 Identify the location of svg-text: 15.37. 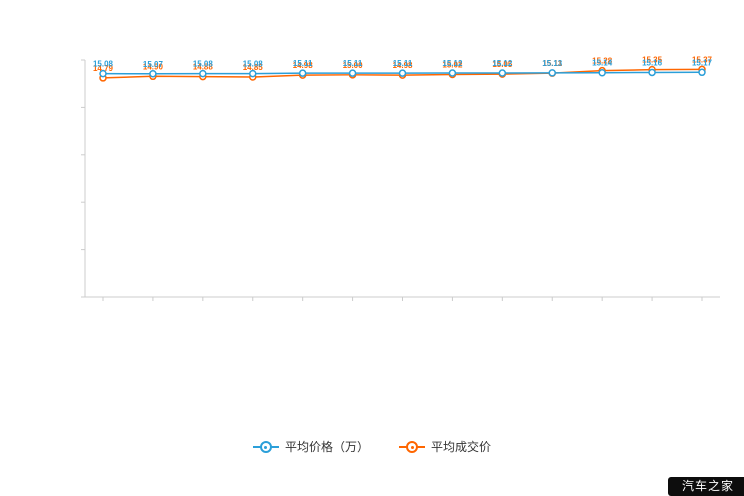
(702, 59).